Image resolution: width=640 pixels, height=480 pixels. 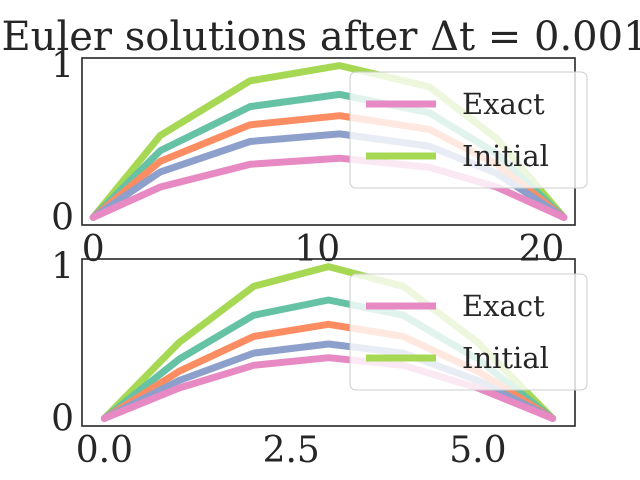 I want to click on figure-title: Euler solutions after Δt = 0.001, so click(x=320, y=37).